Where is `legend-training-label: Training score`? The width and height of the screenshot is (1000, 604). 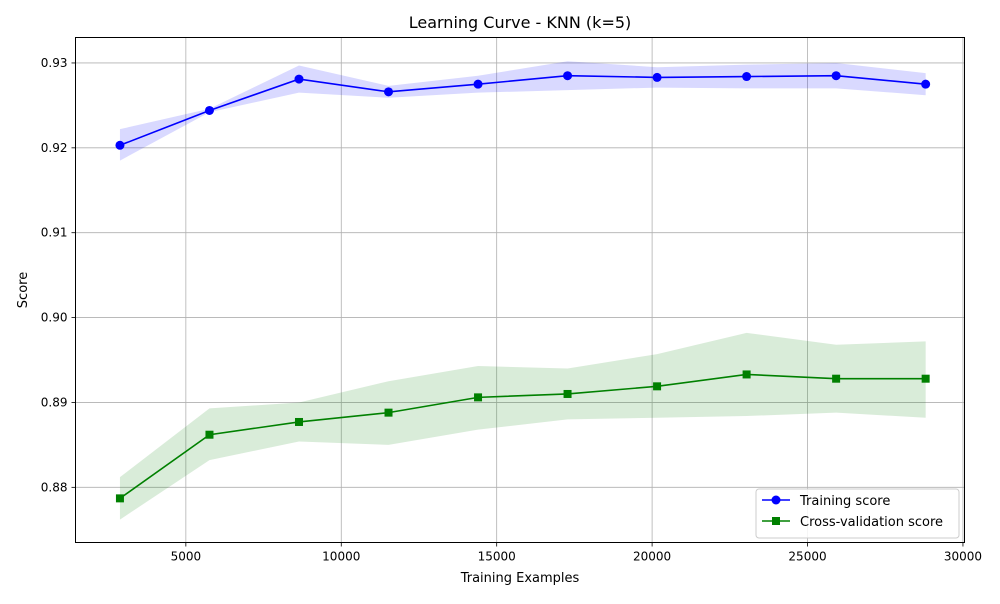 legend-training-label: Training score is located at coordinates (844, 501).